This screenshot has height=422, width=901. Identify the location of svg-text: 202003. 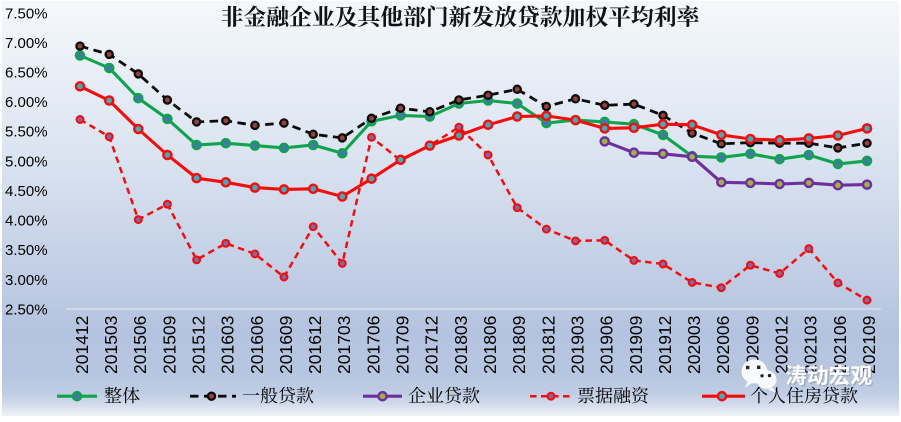
(694, 345).